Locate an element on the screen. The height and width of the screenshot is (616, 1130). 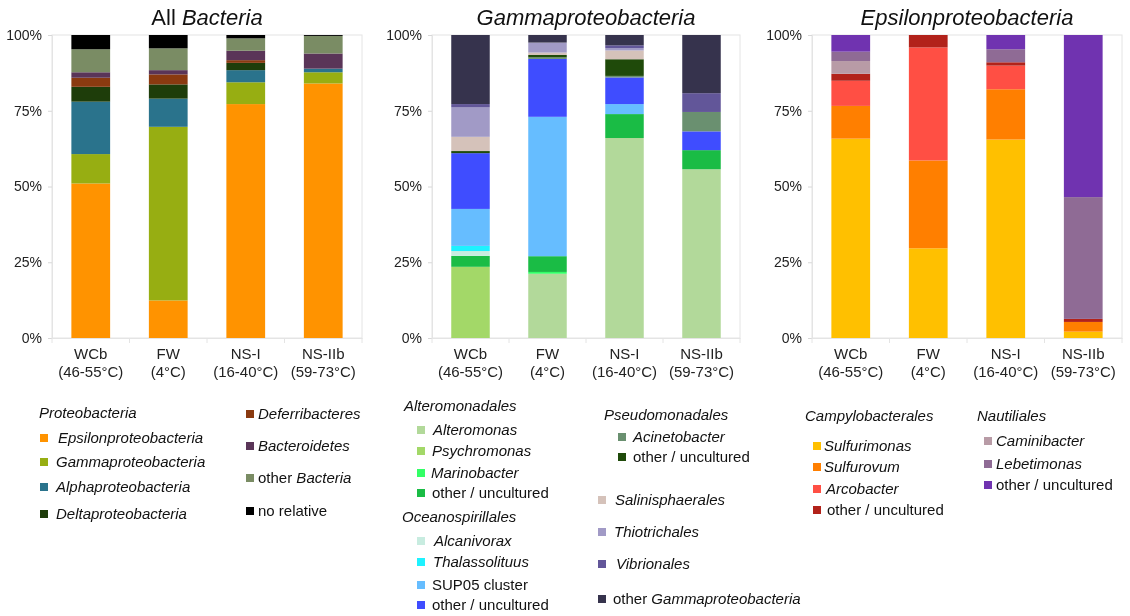
chart-title: All Bacteria is located at coordinates (207, 17).